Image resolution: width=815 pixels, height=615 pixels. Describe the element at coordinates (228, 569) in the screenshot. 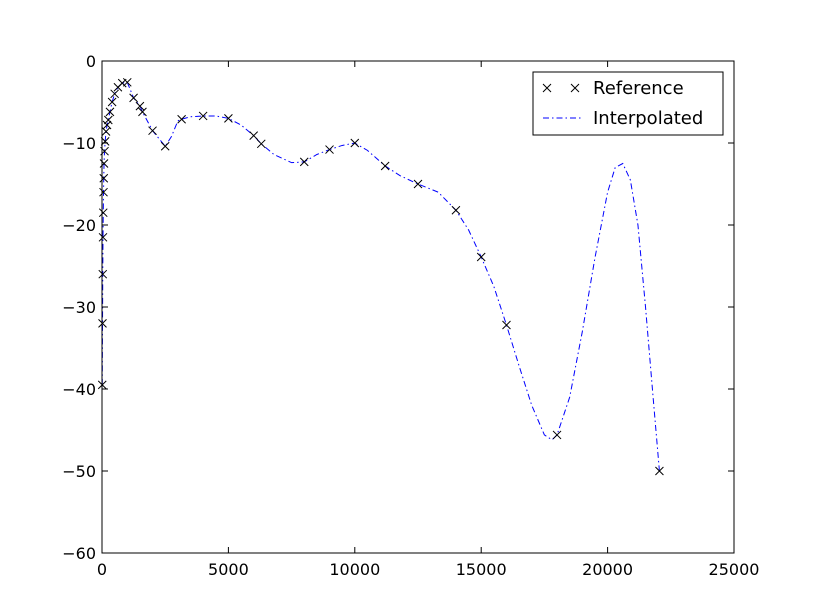

I see `x-tick-label: 5000` at that location.